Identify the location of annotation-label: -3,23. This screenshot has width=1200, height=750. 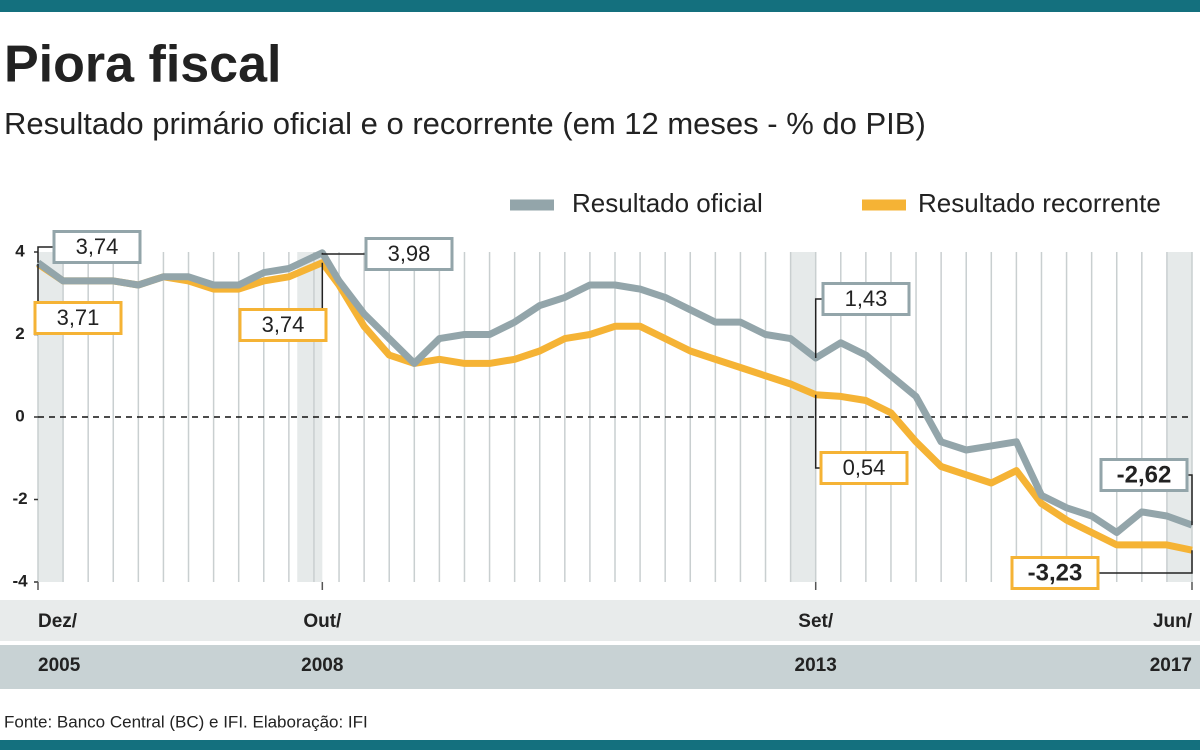
(1055, 572).